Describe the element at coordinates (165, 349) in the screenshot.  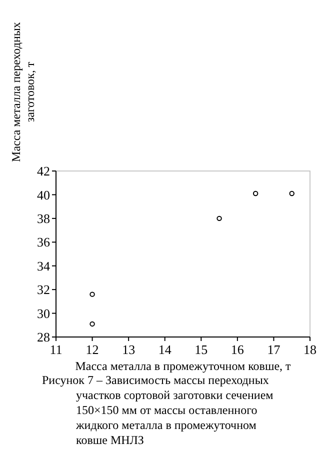
I see `x-tick-label: 14` at that location.